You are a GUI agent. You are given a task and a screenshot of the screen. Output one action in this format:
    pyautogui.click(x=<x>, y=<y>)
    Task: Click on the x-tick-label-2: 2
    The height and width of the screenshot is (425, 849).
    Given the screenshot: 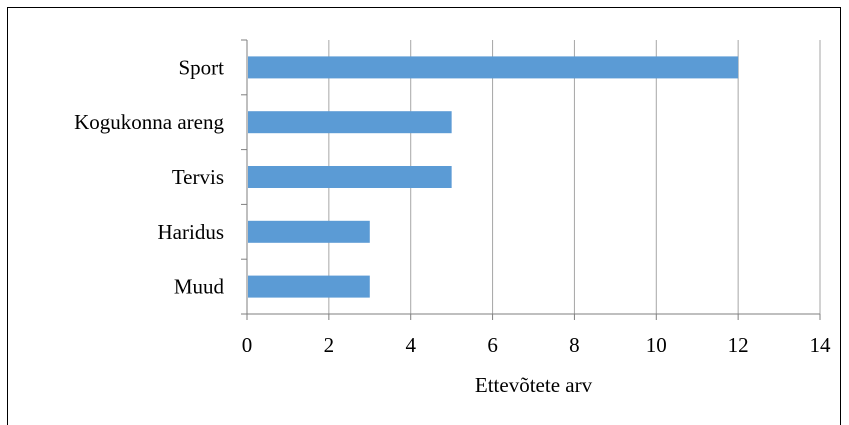 What is the action you would take?
    pyautogui.click(x=329, y=345)
    